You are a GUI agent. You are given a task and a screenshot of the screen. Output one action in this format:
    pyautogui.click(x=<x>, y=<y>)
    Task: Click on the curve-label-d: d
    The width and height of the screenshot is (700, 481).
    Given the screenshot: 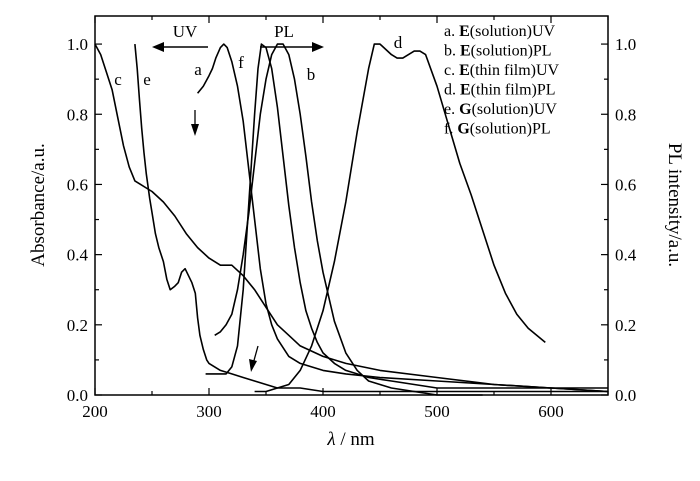 What is the action you would take?
    pyautogui.click(x=398, y=42)
    